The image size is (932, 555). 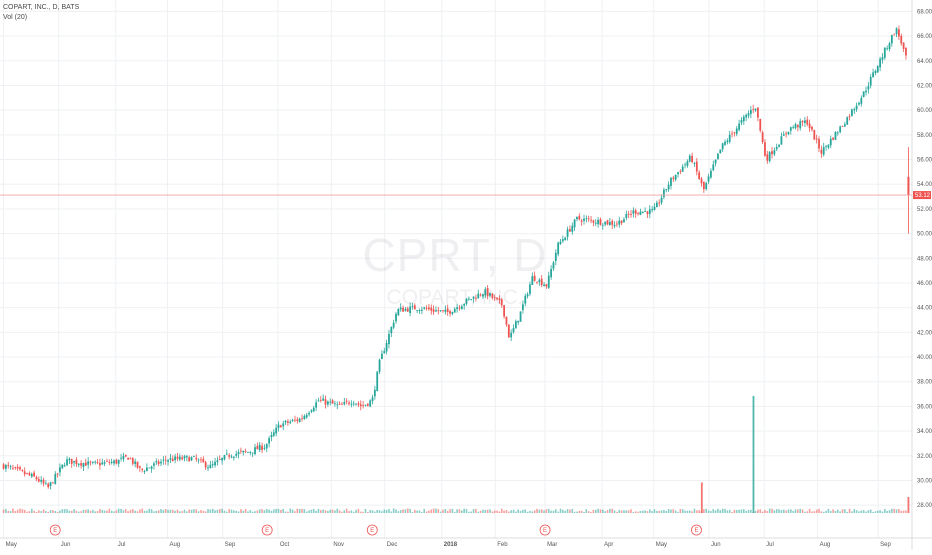 I want to click on y-tick-label: 58.00, so click(x=924, y=136).